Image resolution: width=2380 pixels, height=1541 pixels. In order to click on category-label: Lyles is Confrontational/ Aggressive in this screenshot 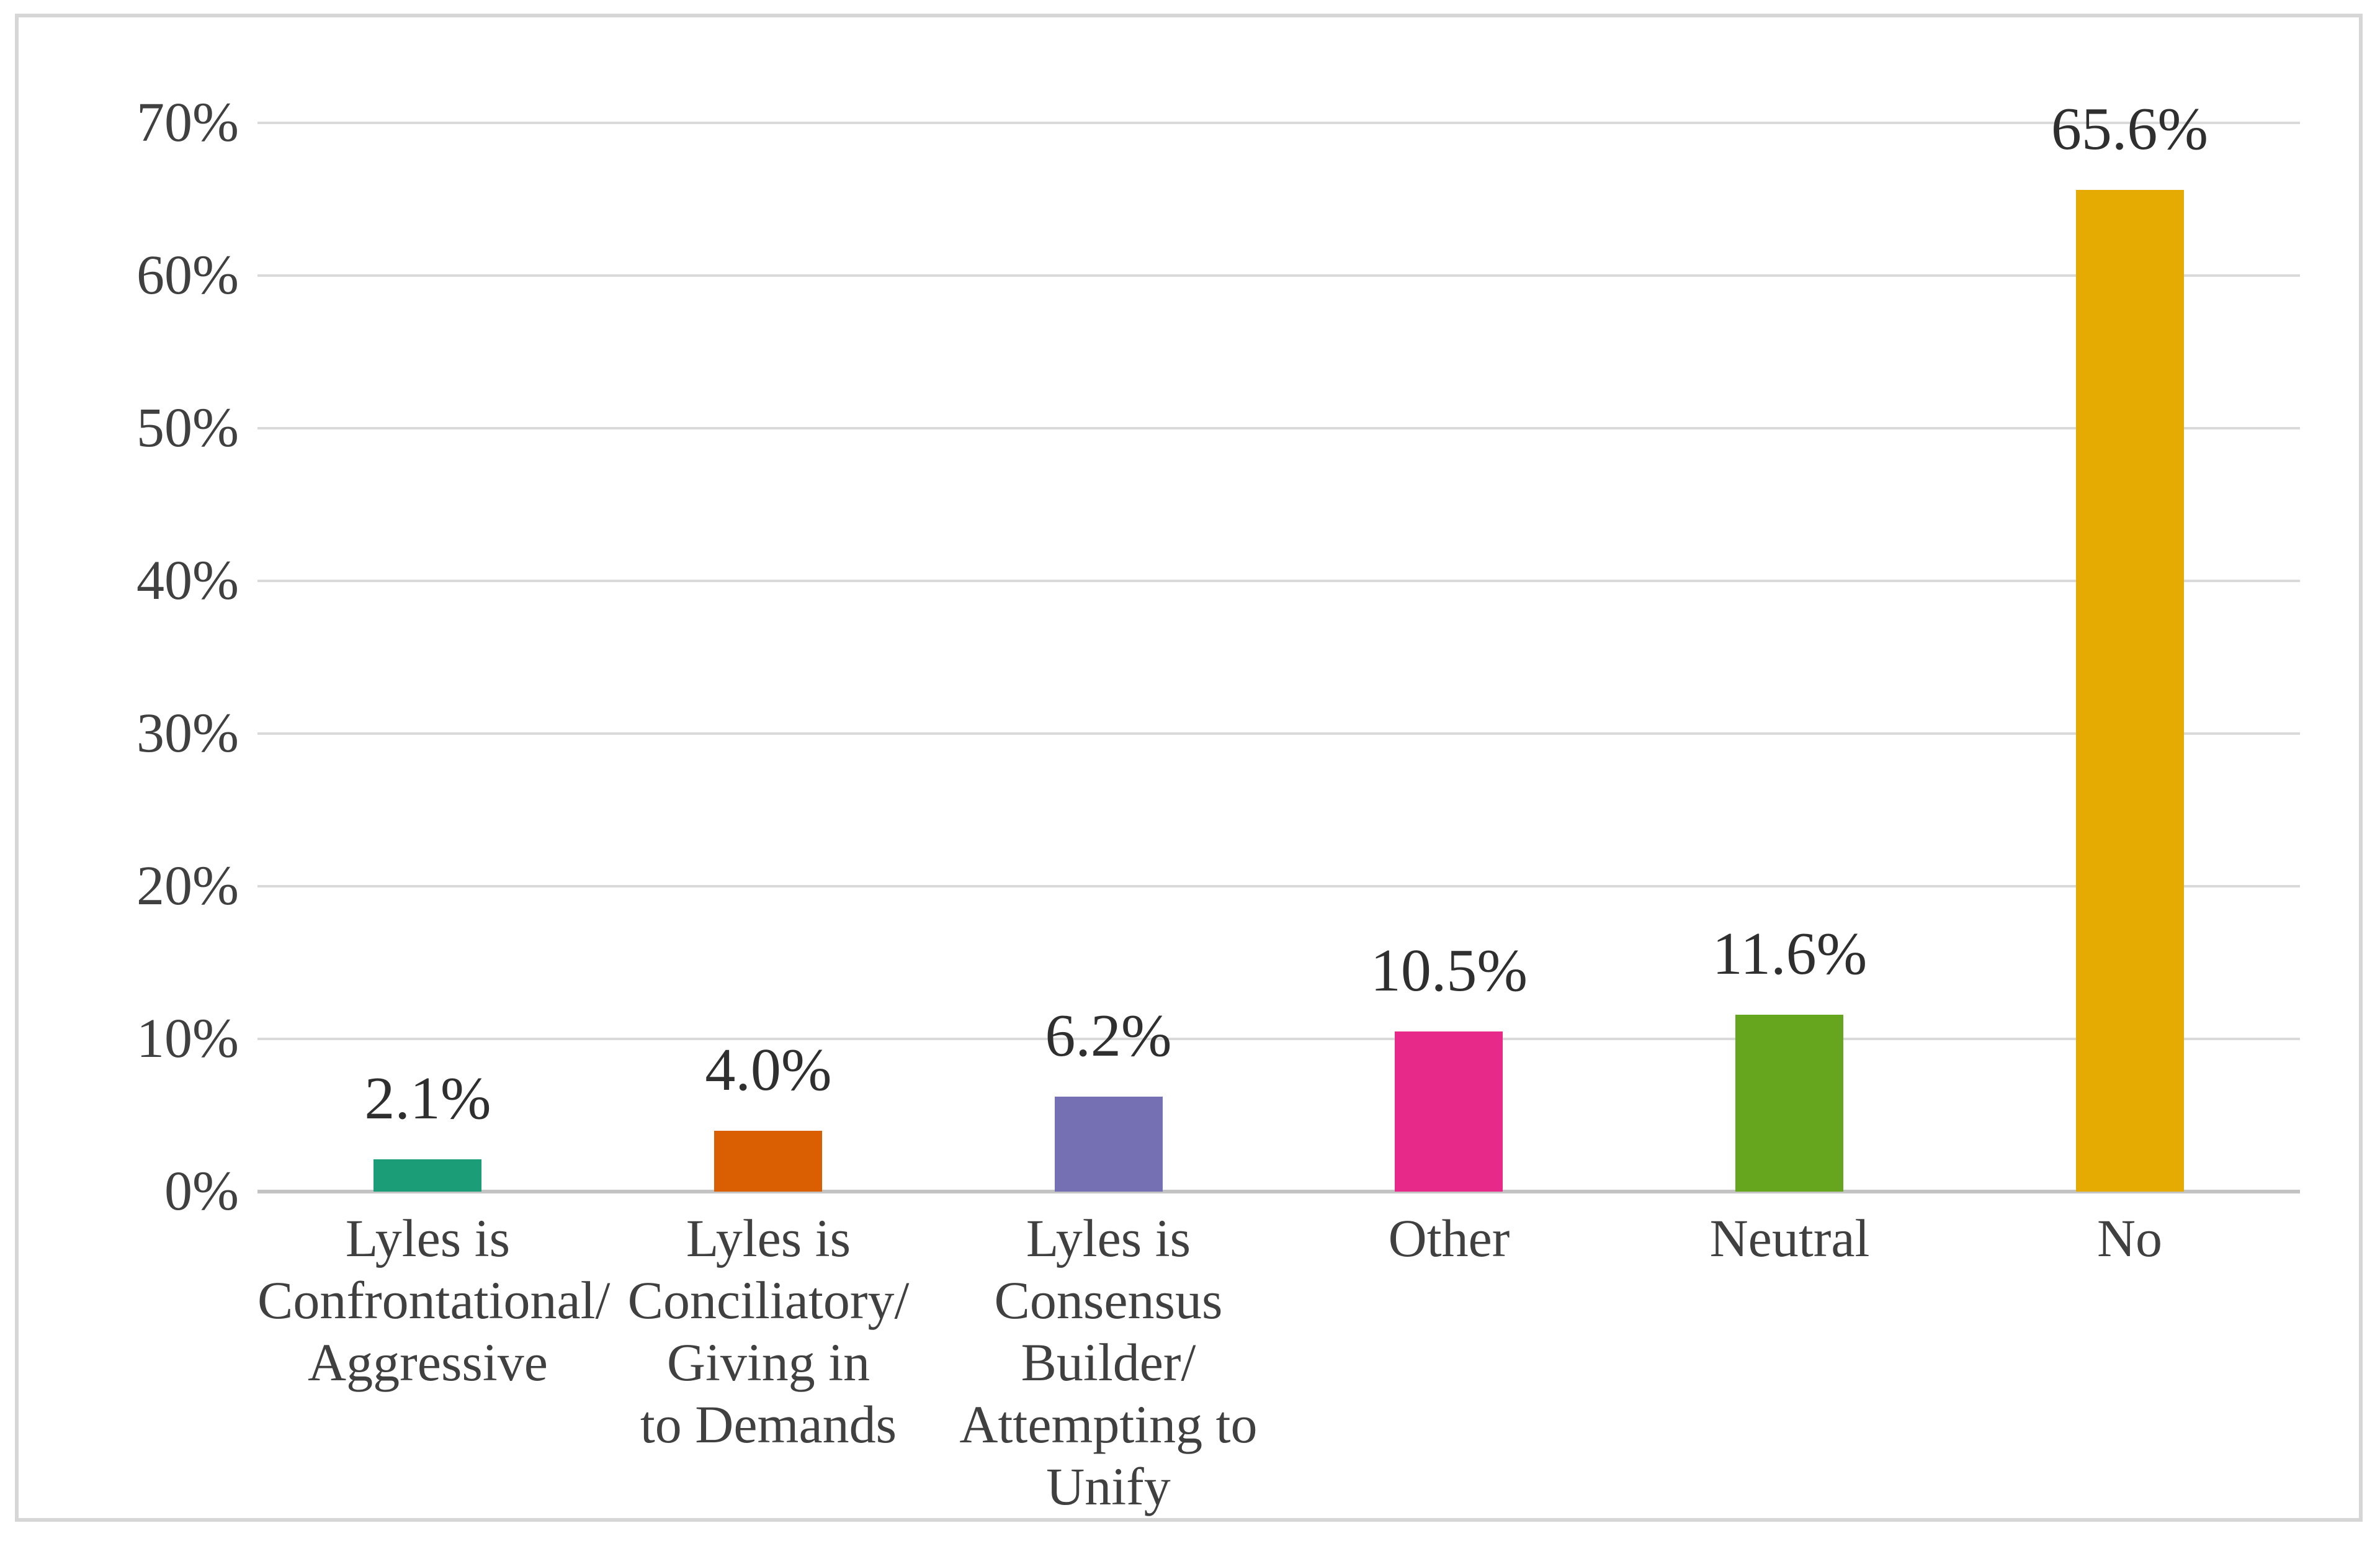, I will do `click(434, 1300)`.